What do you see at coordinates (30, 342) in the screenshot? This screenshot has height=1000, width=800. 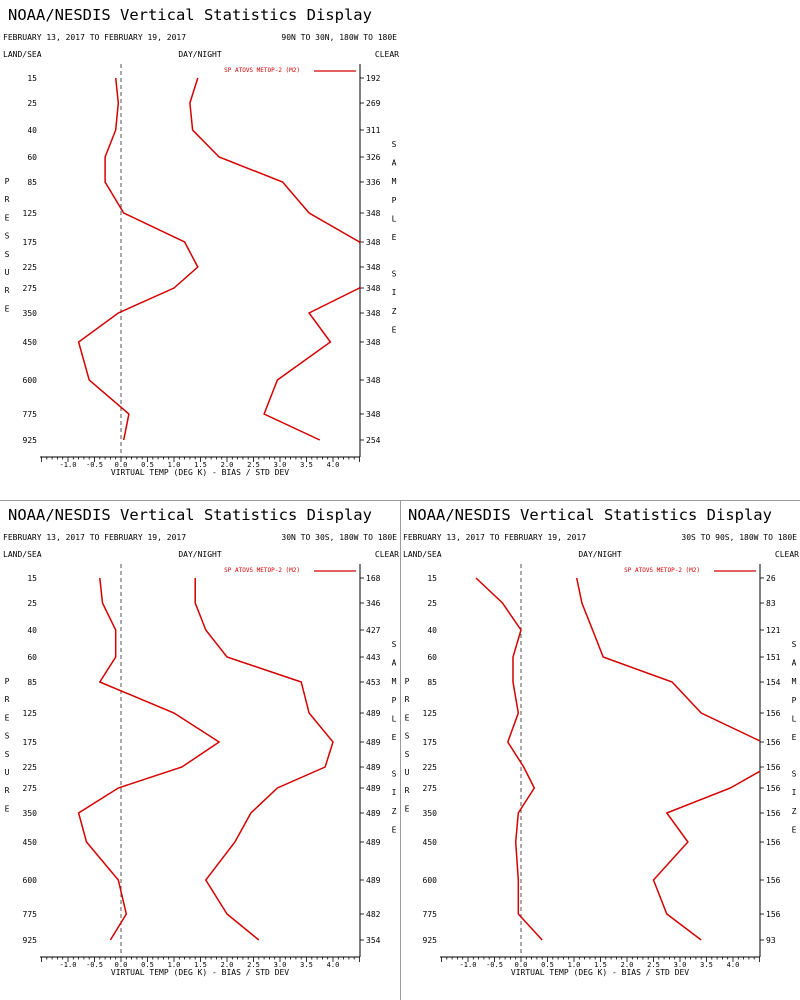 I see `pressure-level-label: 450` at bounding box center [30, 342].